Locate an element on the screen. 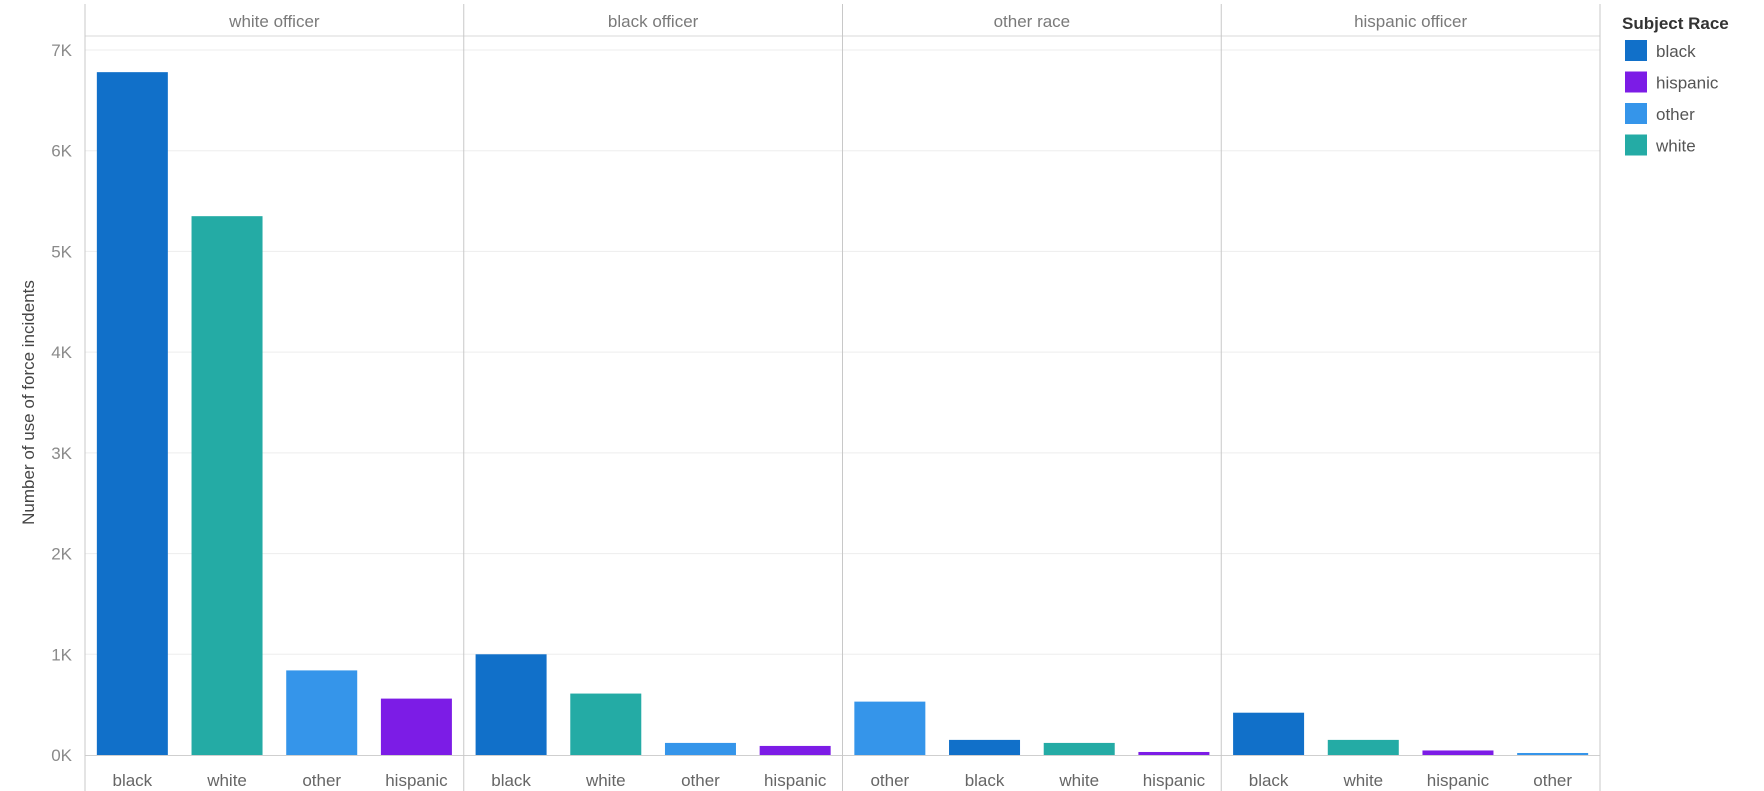 This screenshot has width=1764, height=791. legend-title: Subject Race is located at coordinates (1675, 23).